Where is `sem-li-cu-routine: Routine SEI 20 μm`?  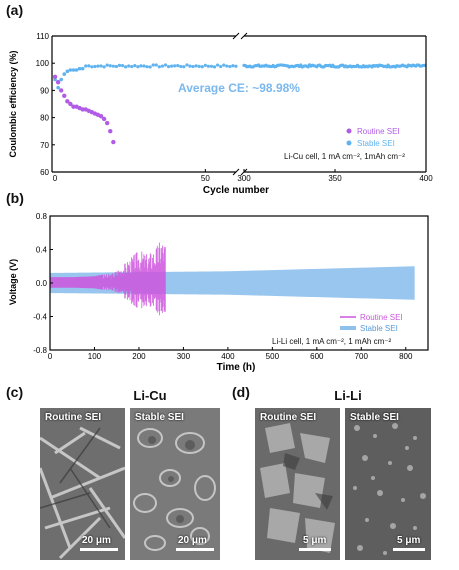 sem-li-cu-routine: Routine SEI 20 μm is located at coordinates (82, 484).